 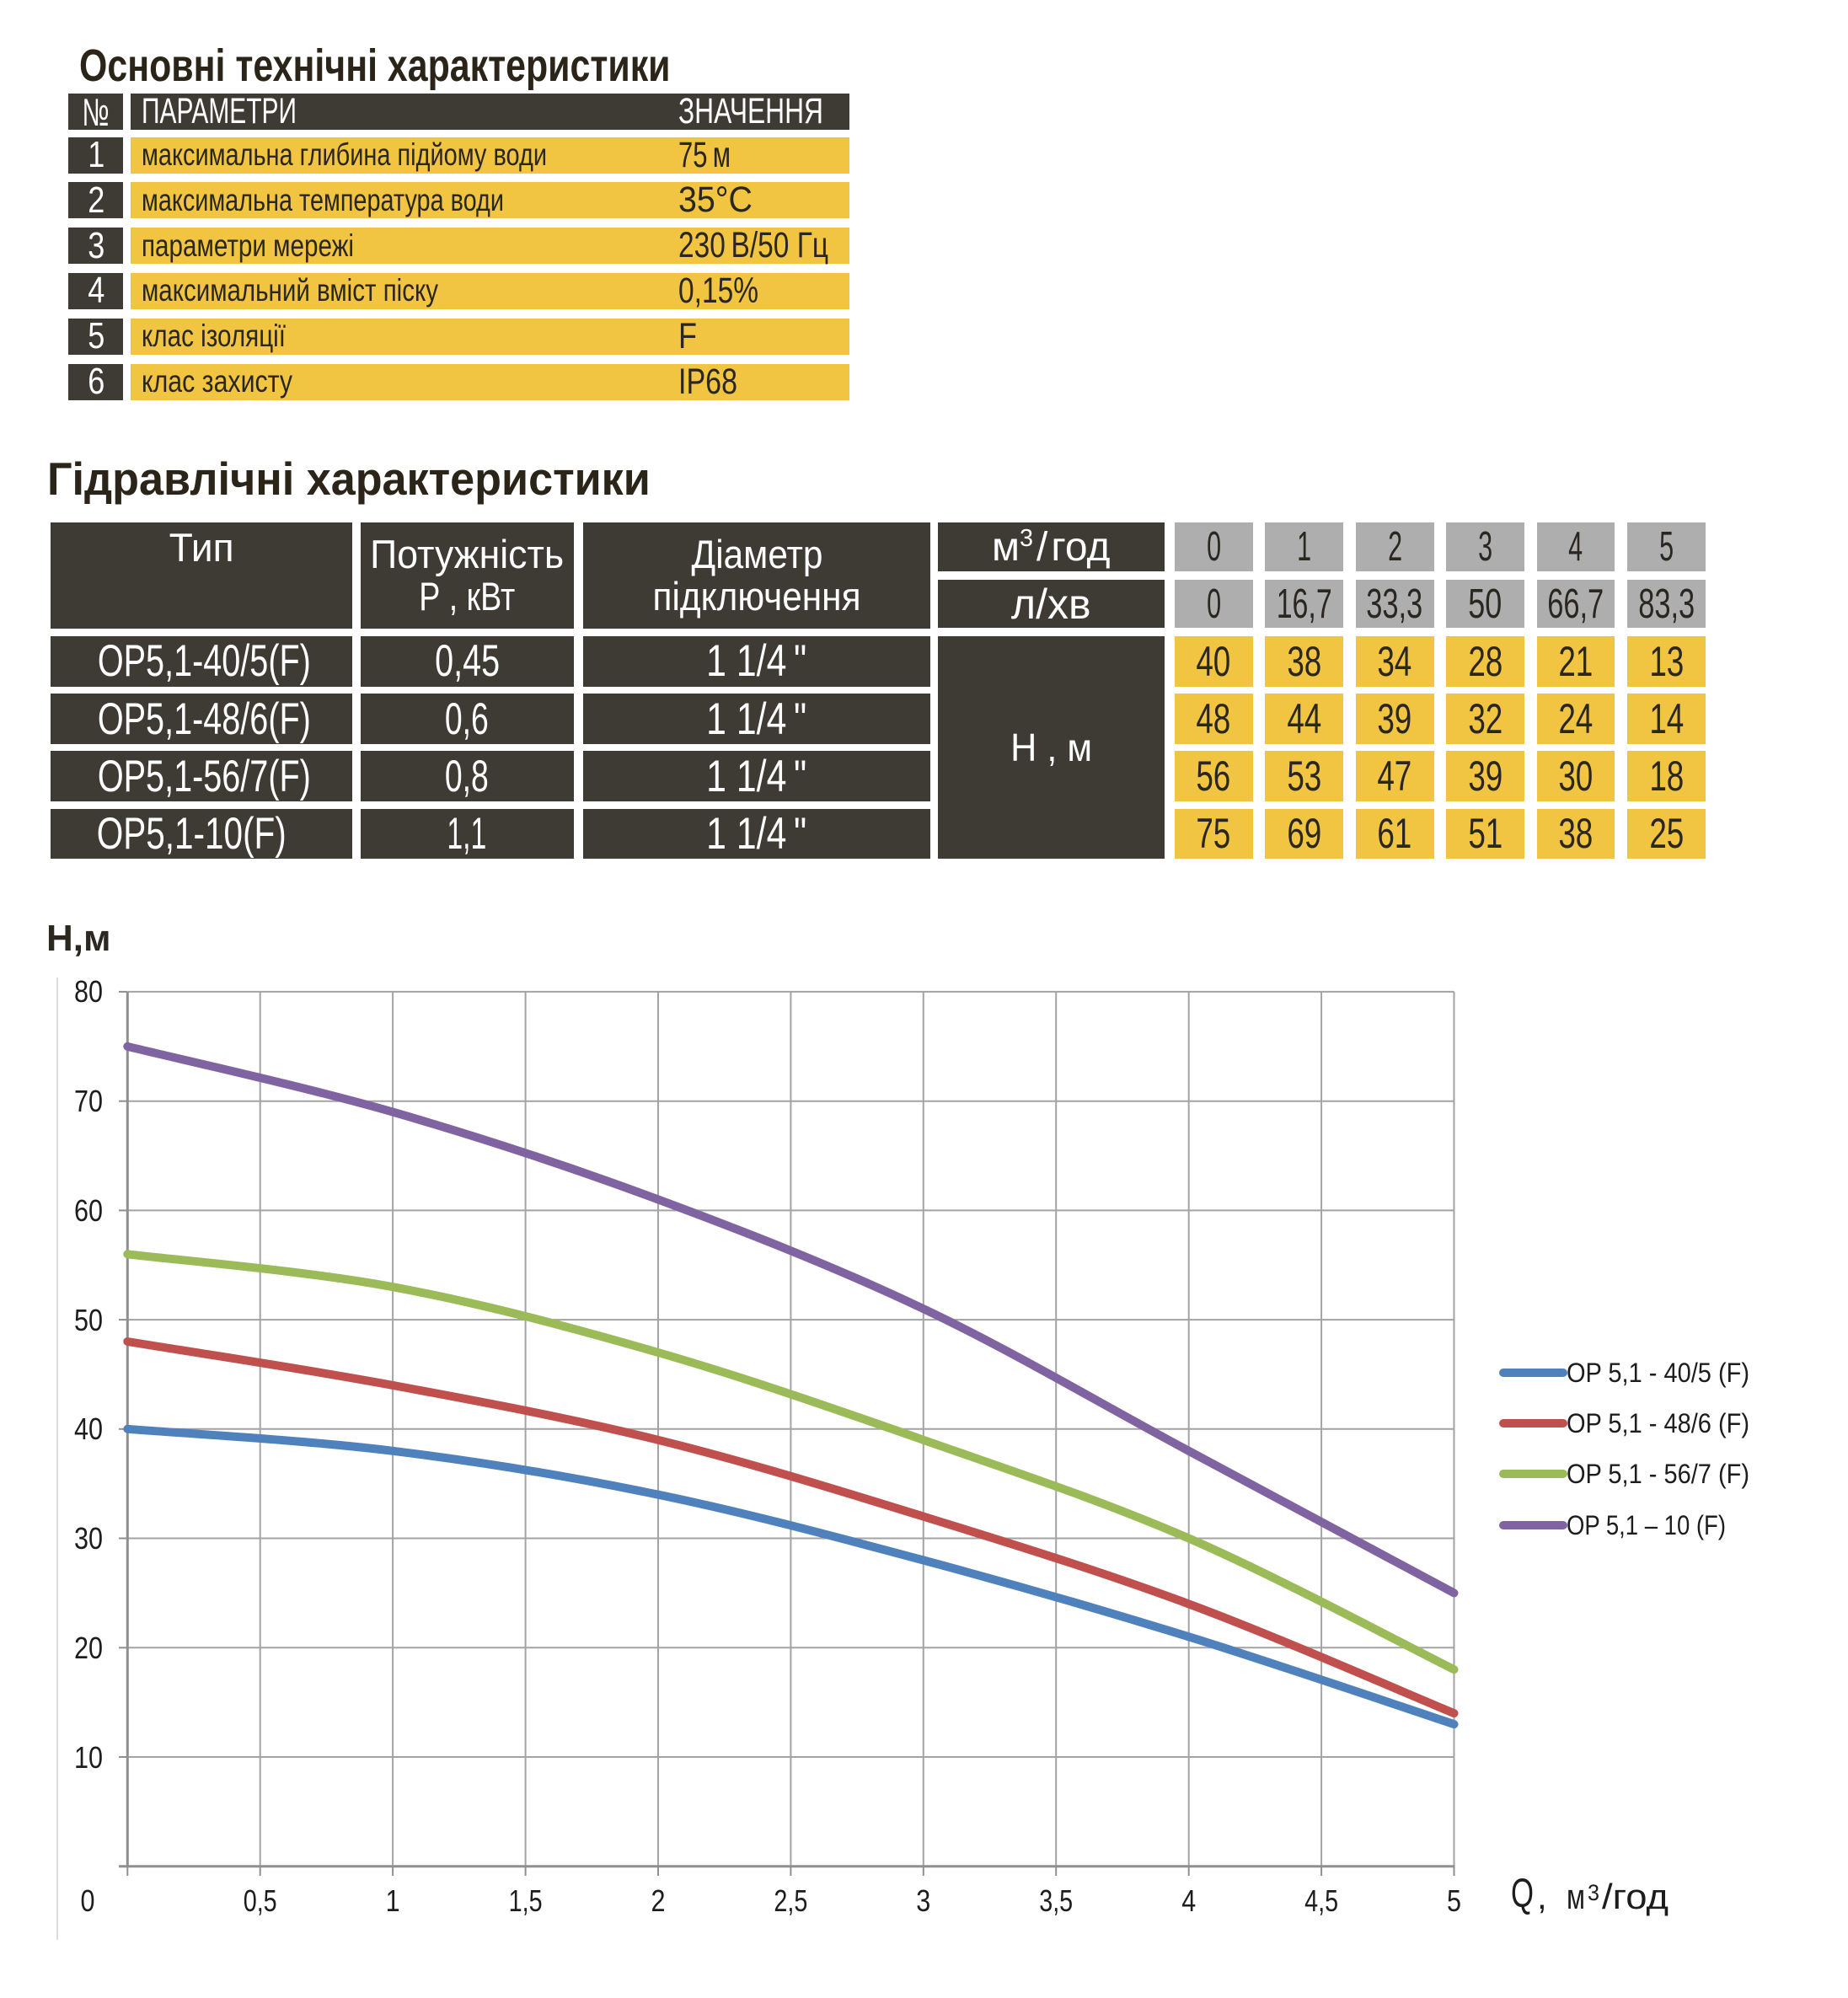 What do you see at coordinates (526, 1900) in the screenshot?
I see `svg-text: 1,5` at bounding box center [526, 1900].